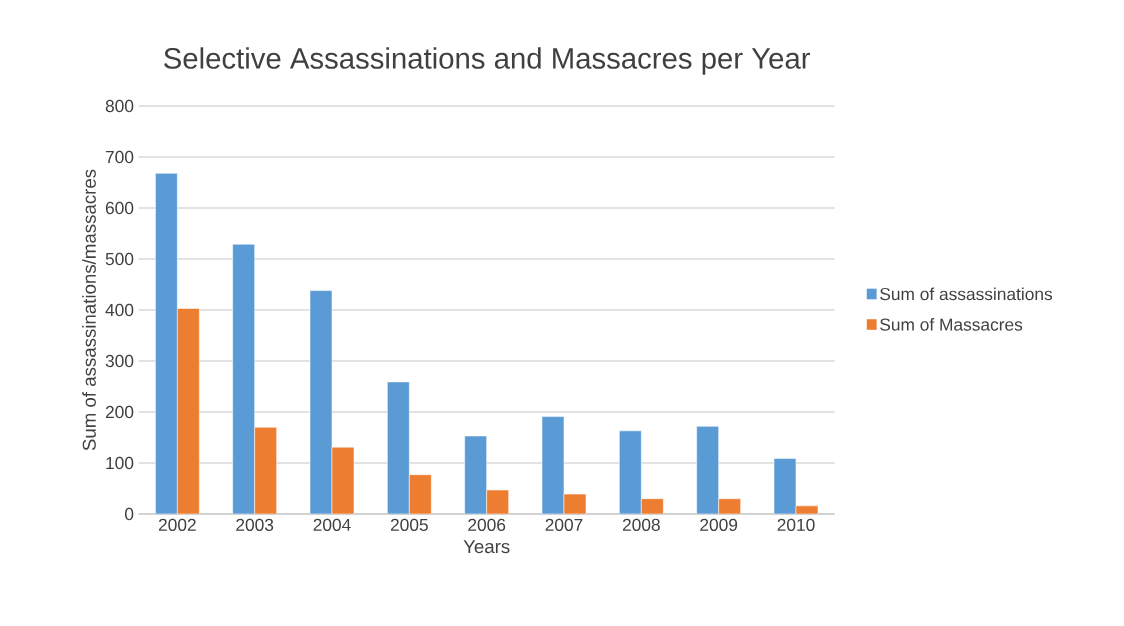 The width and height of the screenshot is (1124, 626). What do you see at coordinates (486, 547) in the screenshot?
I see `x-axis-title: Years` at bounding box center [486, 547].